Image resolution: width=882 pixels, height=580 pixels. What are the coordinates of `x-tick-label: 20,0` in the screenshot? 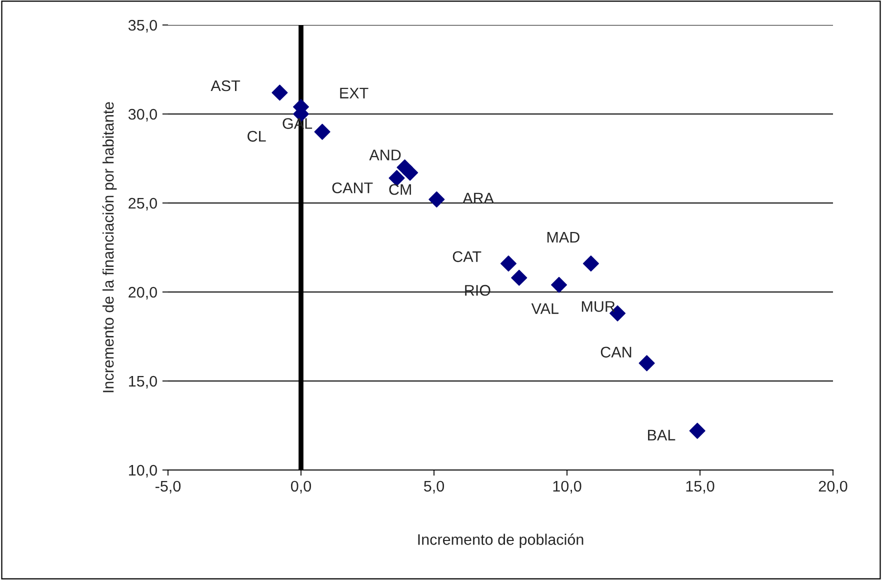 It's located at (833, 487).